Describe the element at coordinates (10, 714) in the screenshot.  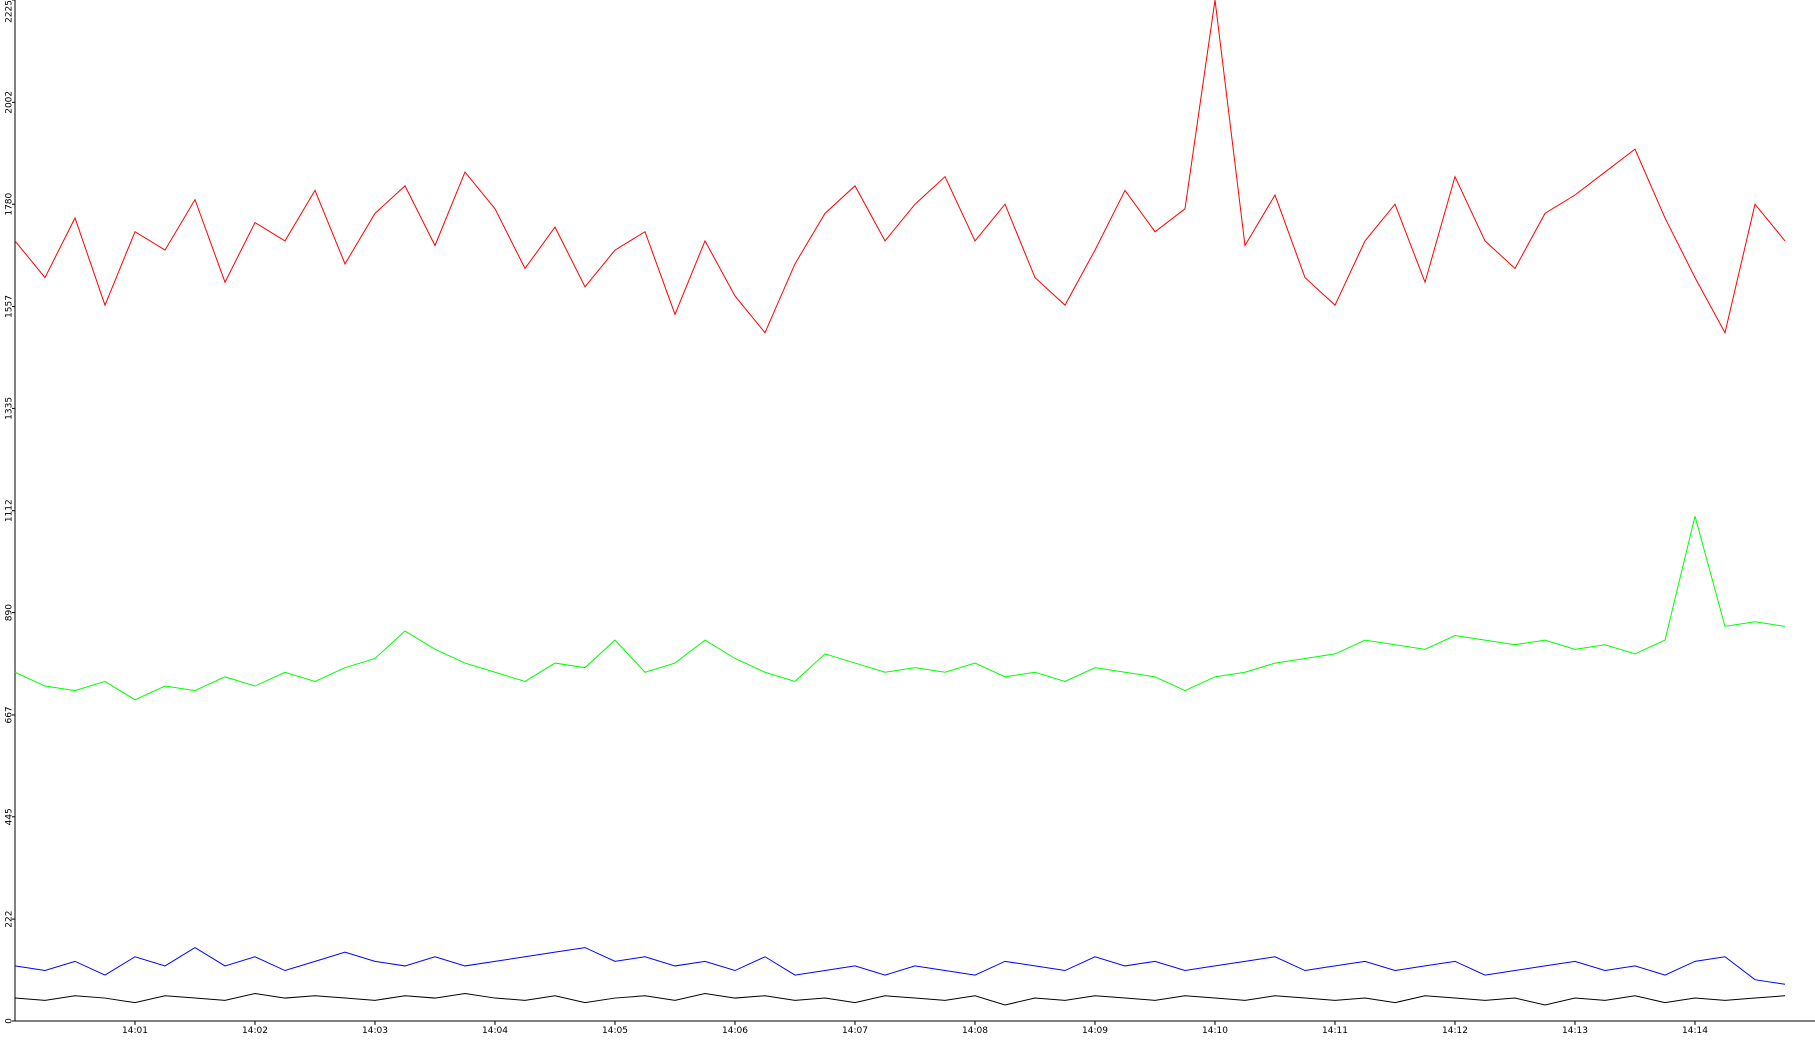
I see `y-tick-label: 667` at that location.